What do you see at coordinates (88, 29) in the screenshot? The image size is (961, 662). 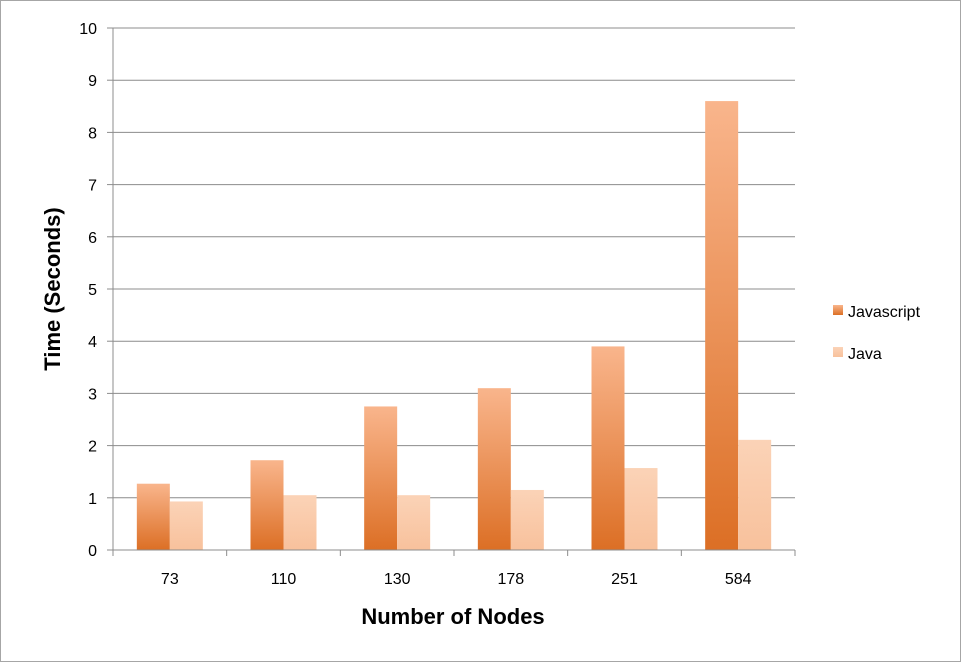 I see `y-tick-label: 10` at bounding box center [88, 29].